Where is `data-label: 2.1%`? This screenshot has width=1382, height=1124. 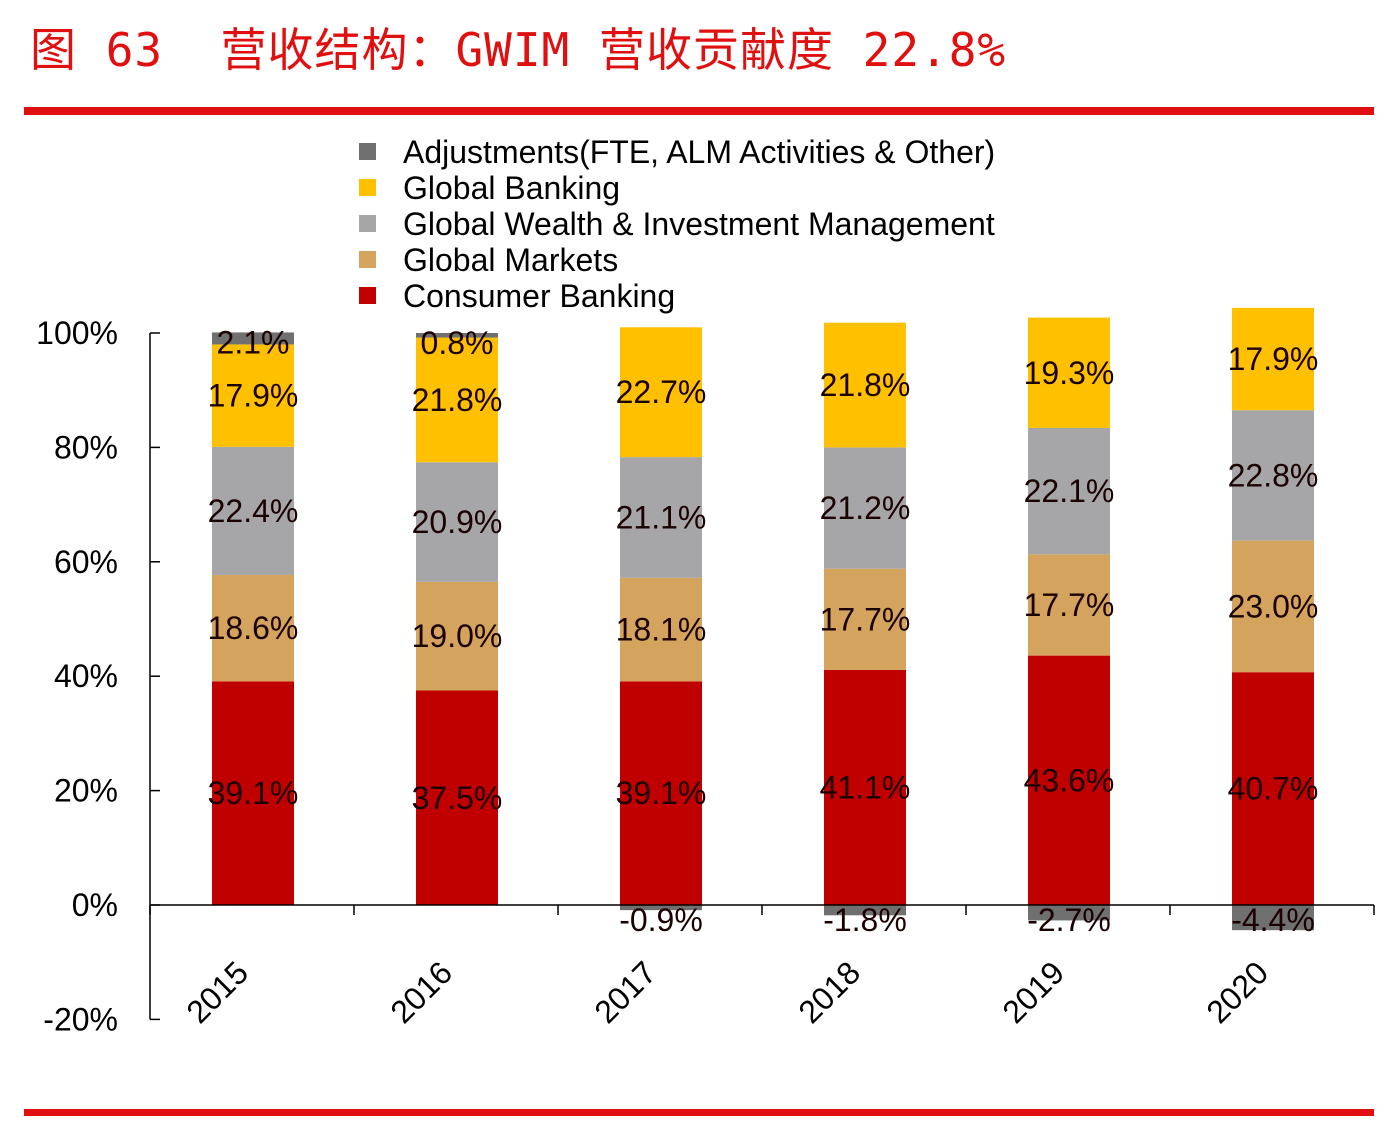
data-label: 2.1% is located at coordinates (253, 342).